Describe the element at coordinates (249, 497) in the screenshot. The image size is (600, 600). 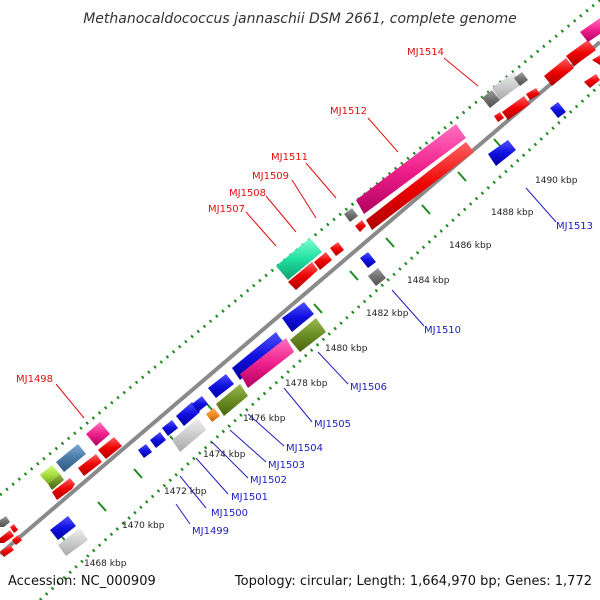
I see `gene-label-mj1501: MJ1501` at that location.